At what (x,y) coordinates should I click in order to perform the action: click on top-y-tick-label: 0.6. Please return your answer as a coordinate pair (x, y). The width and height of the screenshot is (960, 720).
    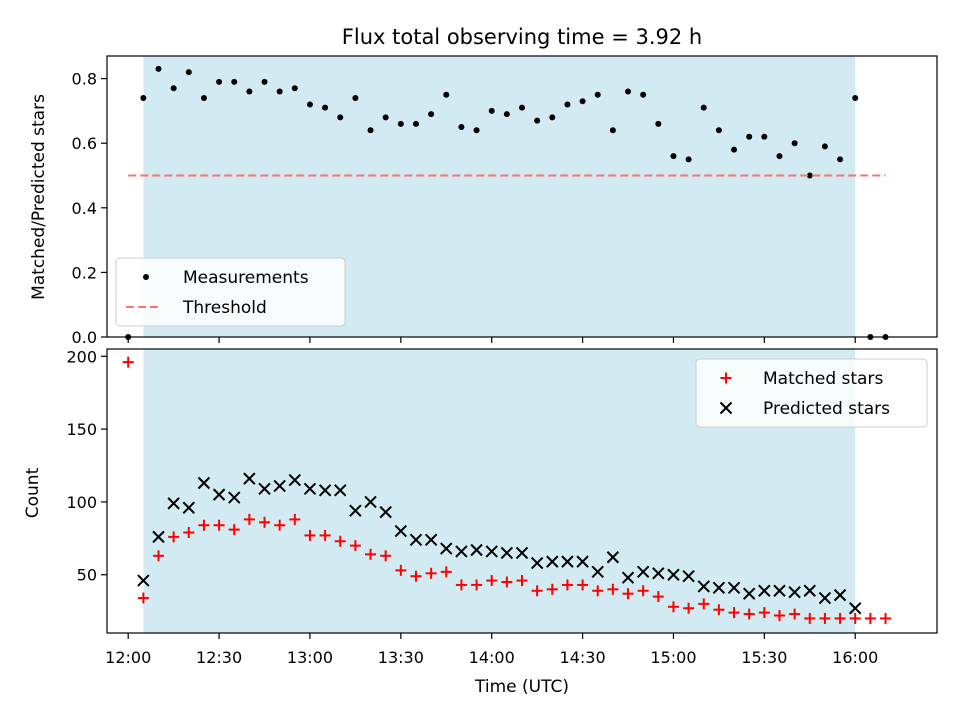
    Looking at the image, I should click on (84, 143).